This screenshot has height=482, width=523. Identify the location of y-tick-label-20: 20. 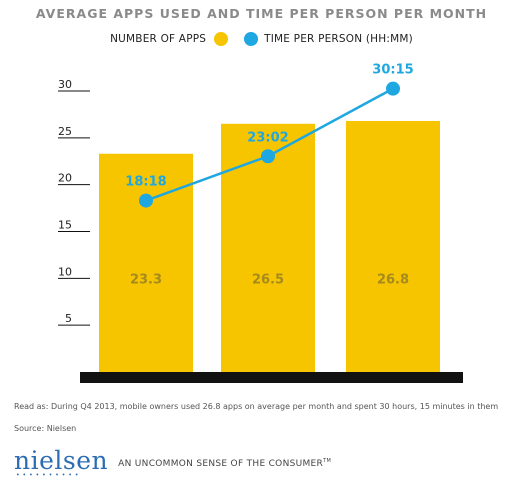
(65, 178).